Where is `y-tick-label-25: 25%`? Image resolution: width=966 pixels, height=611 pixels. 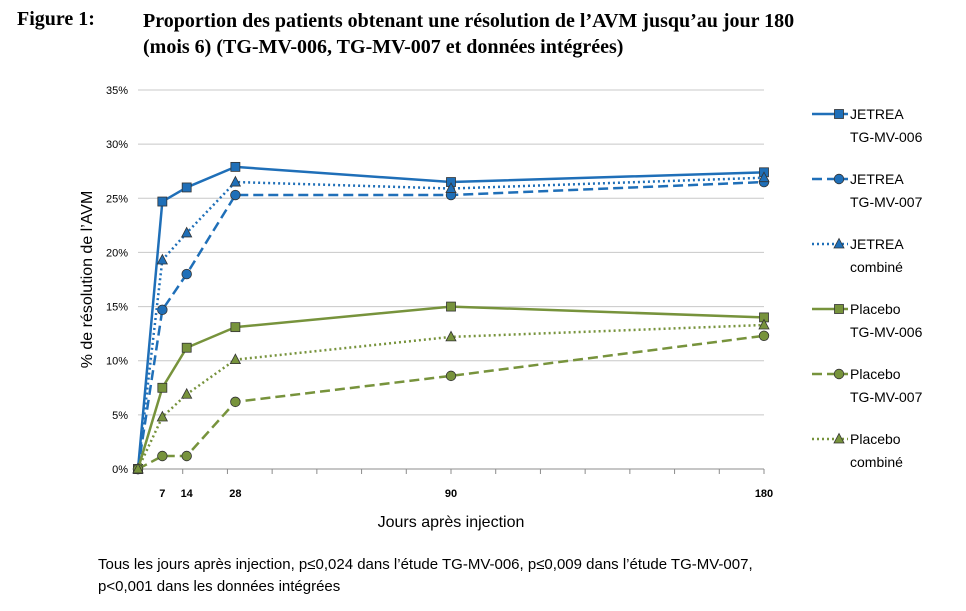 y-tick-label-25: 25% is located at coordinates (117, 199).